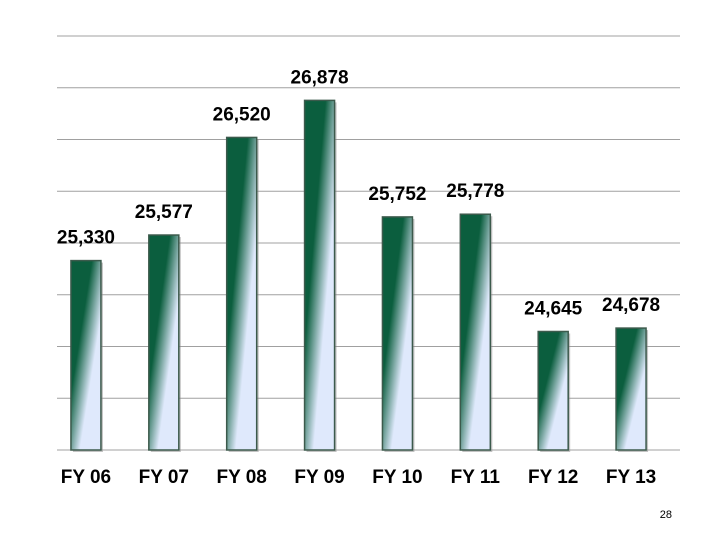  What do you see at coordinates (242, 477) in the screenshot?
I see `x-tick-label: FY 08` at bounding box center [242, 477].